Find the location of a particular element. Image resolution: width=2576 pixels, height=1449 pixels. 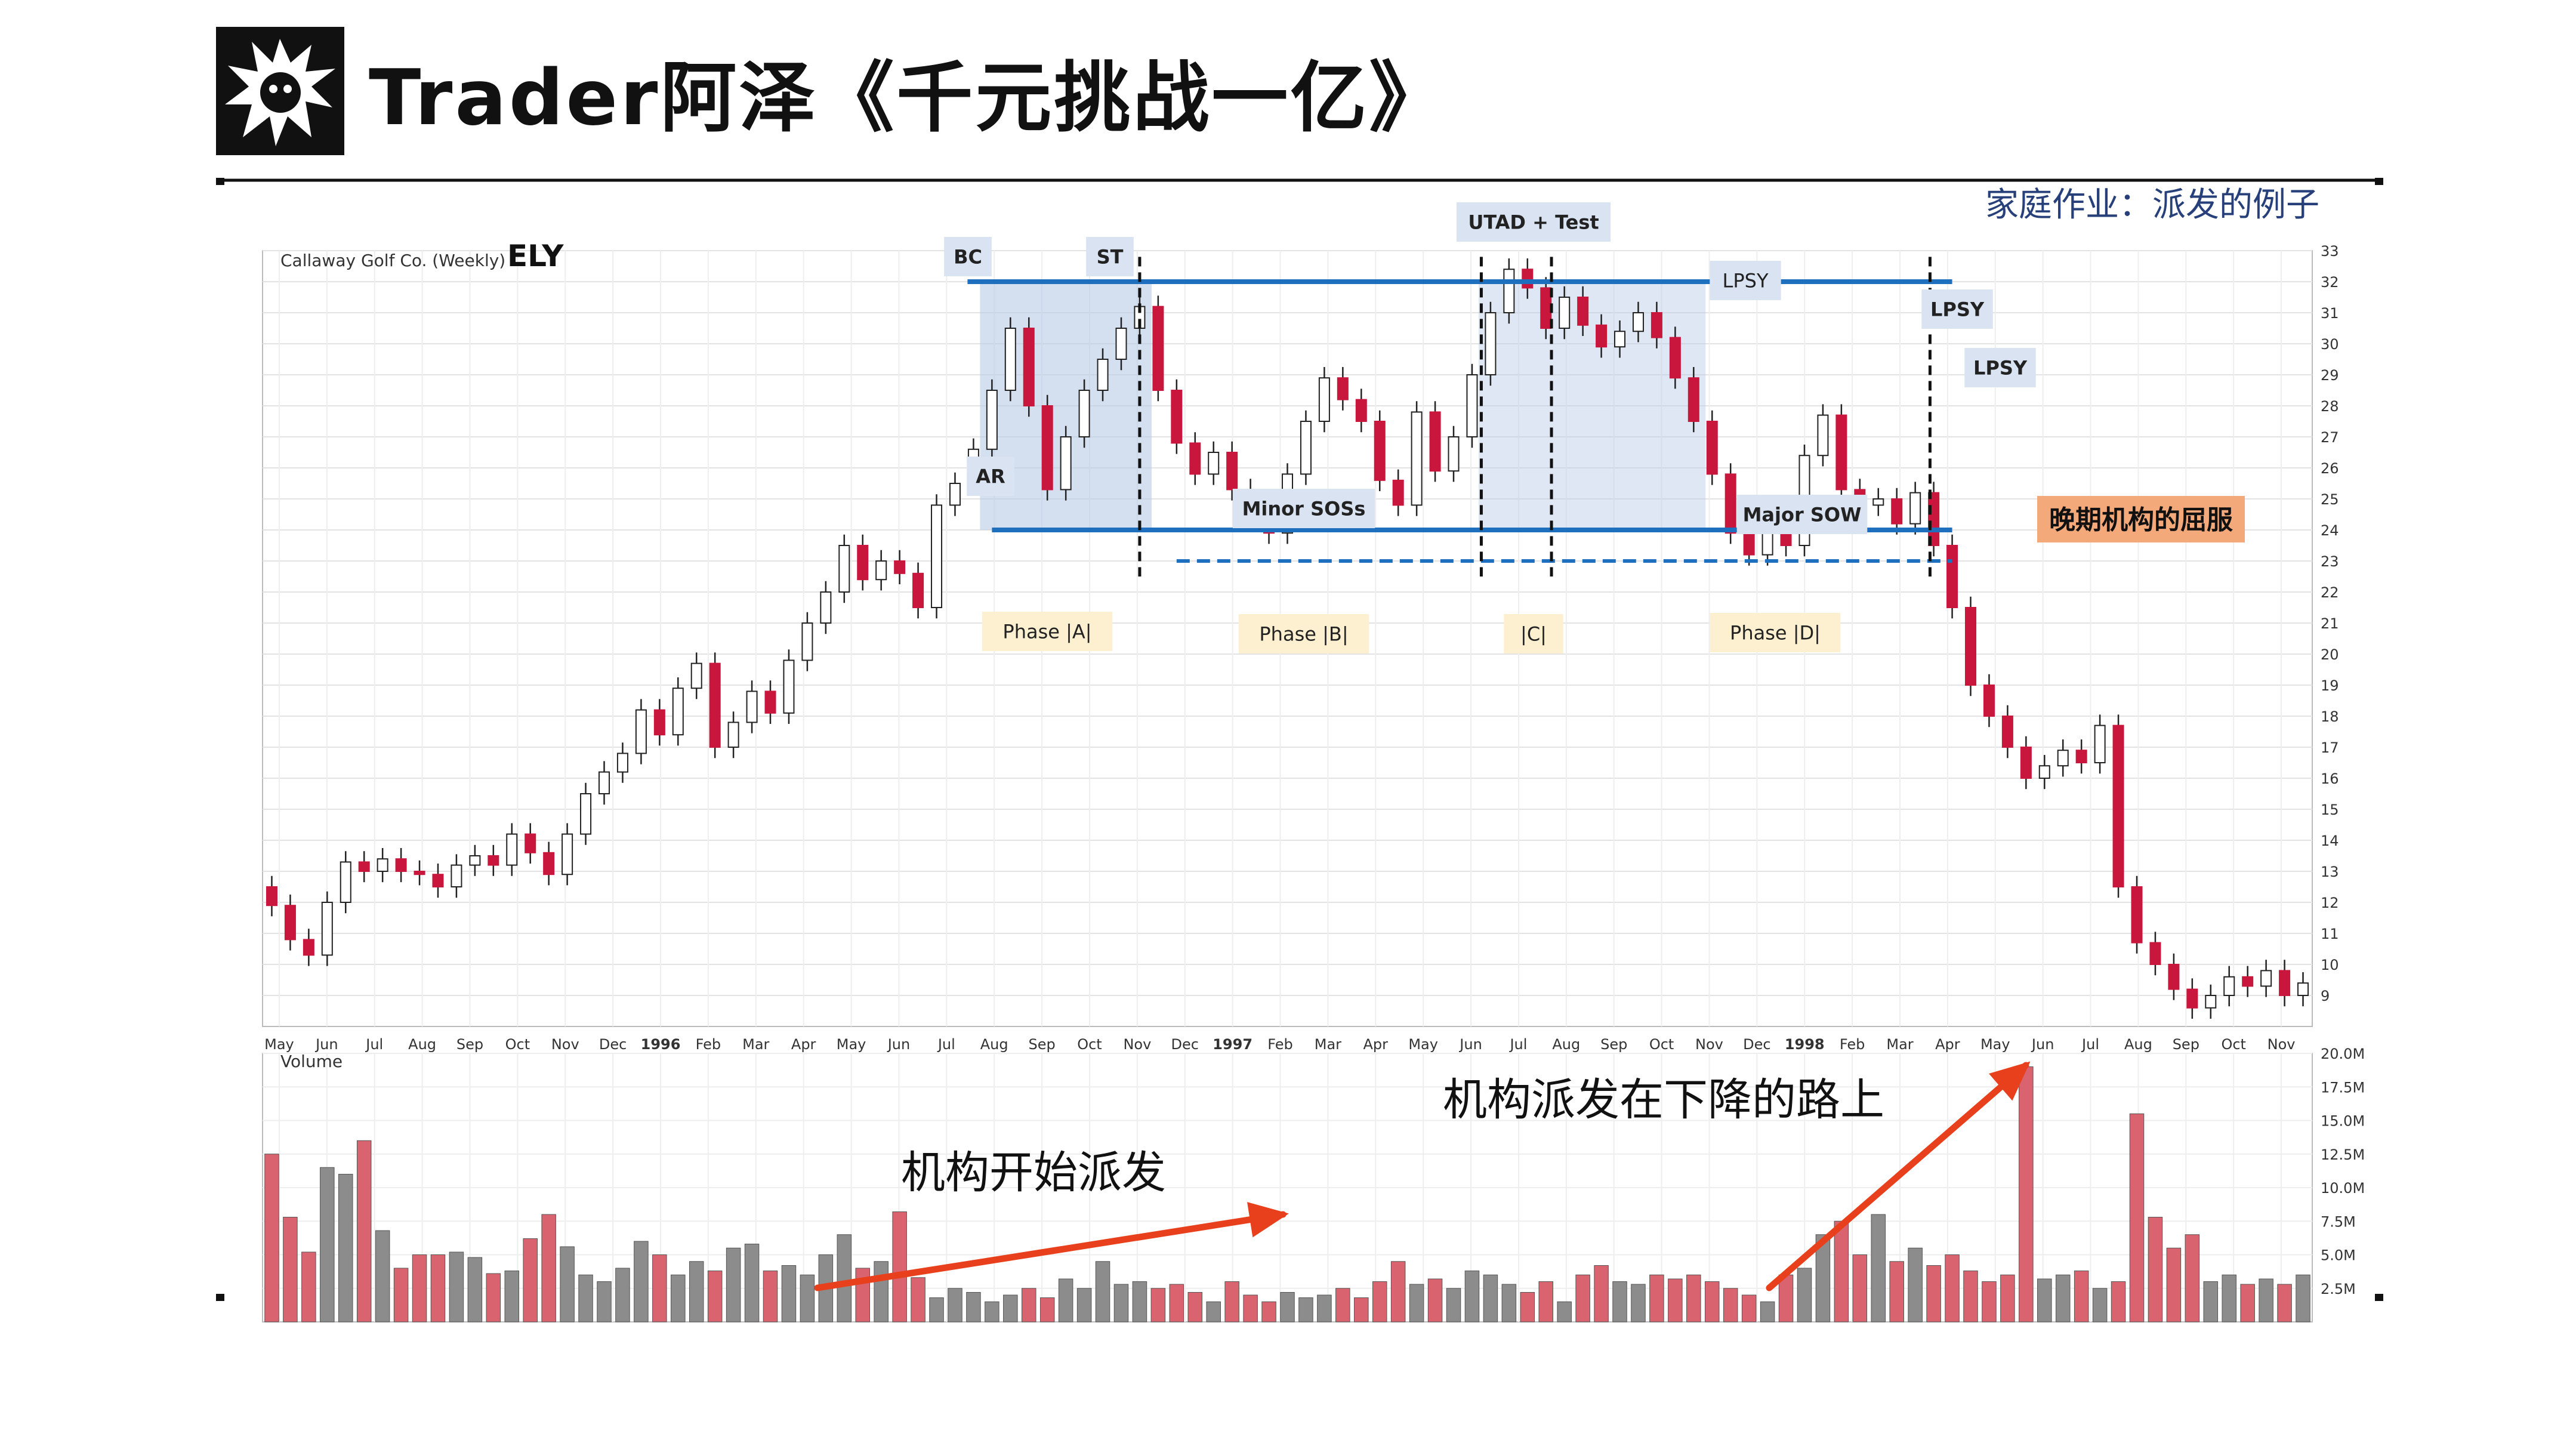

arrow-distribution-down-head is located at coordinates (2010, 1081).